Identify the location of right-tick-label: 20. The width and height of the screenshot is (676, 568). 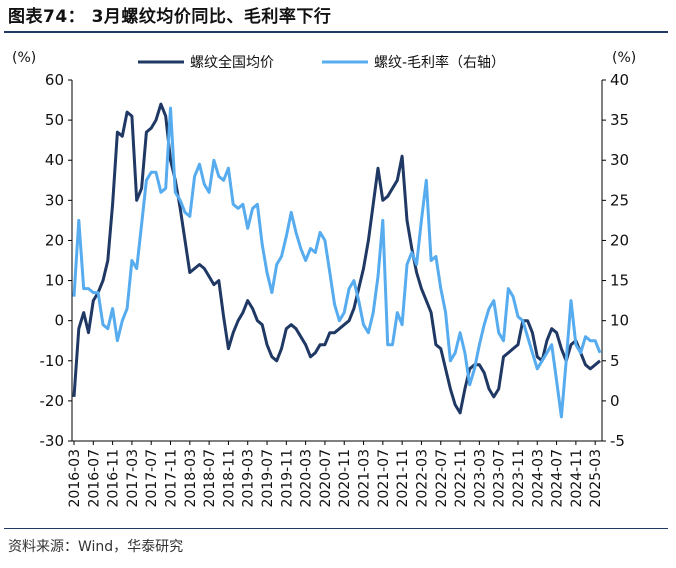
(619, 240).